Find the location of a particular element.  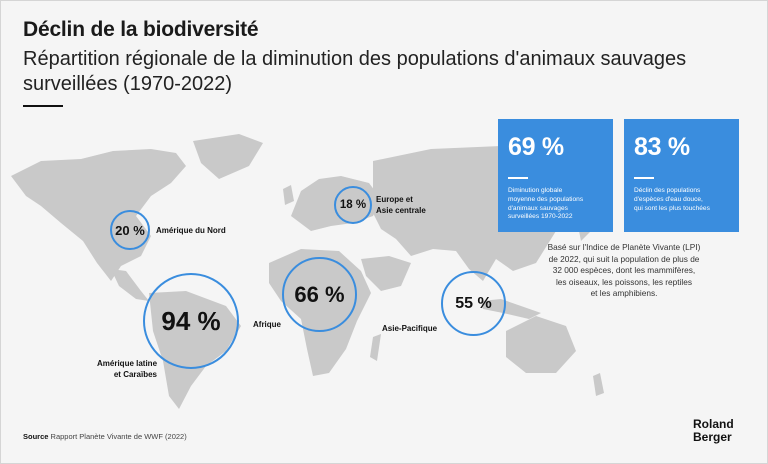

stat-freshwater-value: 83 % is located at coordinates (662, 147).